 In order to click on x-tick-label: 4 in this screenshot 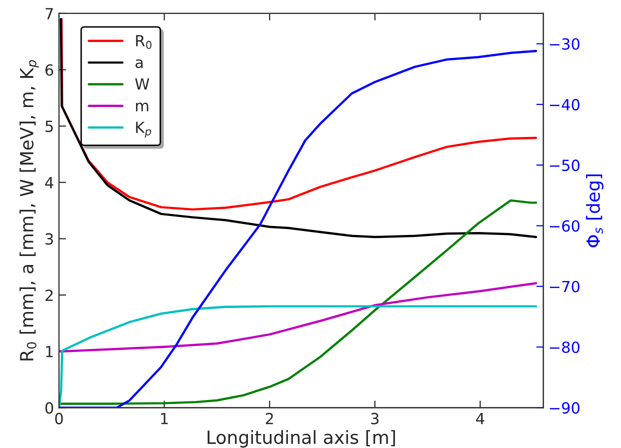, I will do `click(480, 418)`.